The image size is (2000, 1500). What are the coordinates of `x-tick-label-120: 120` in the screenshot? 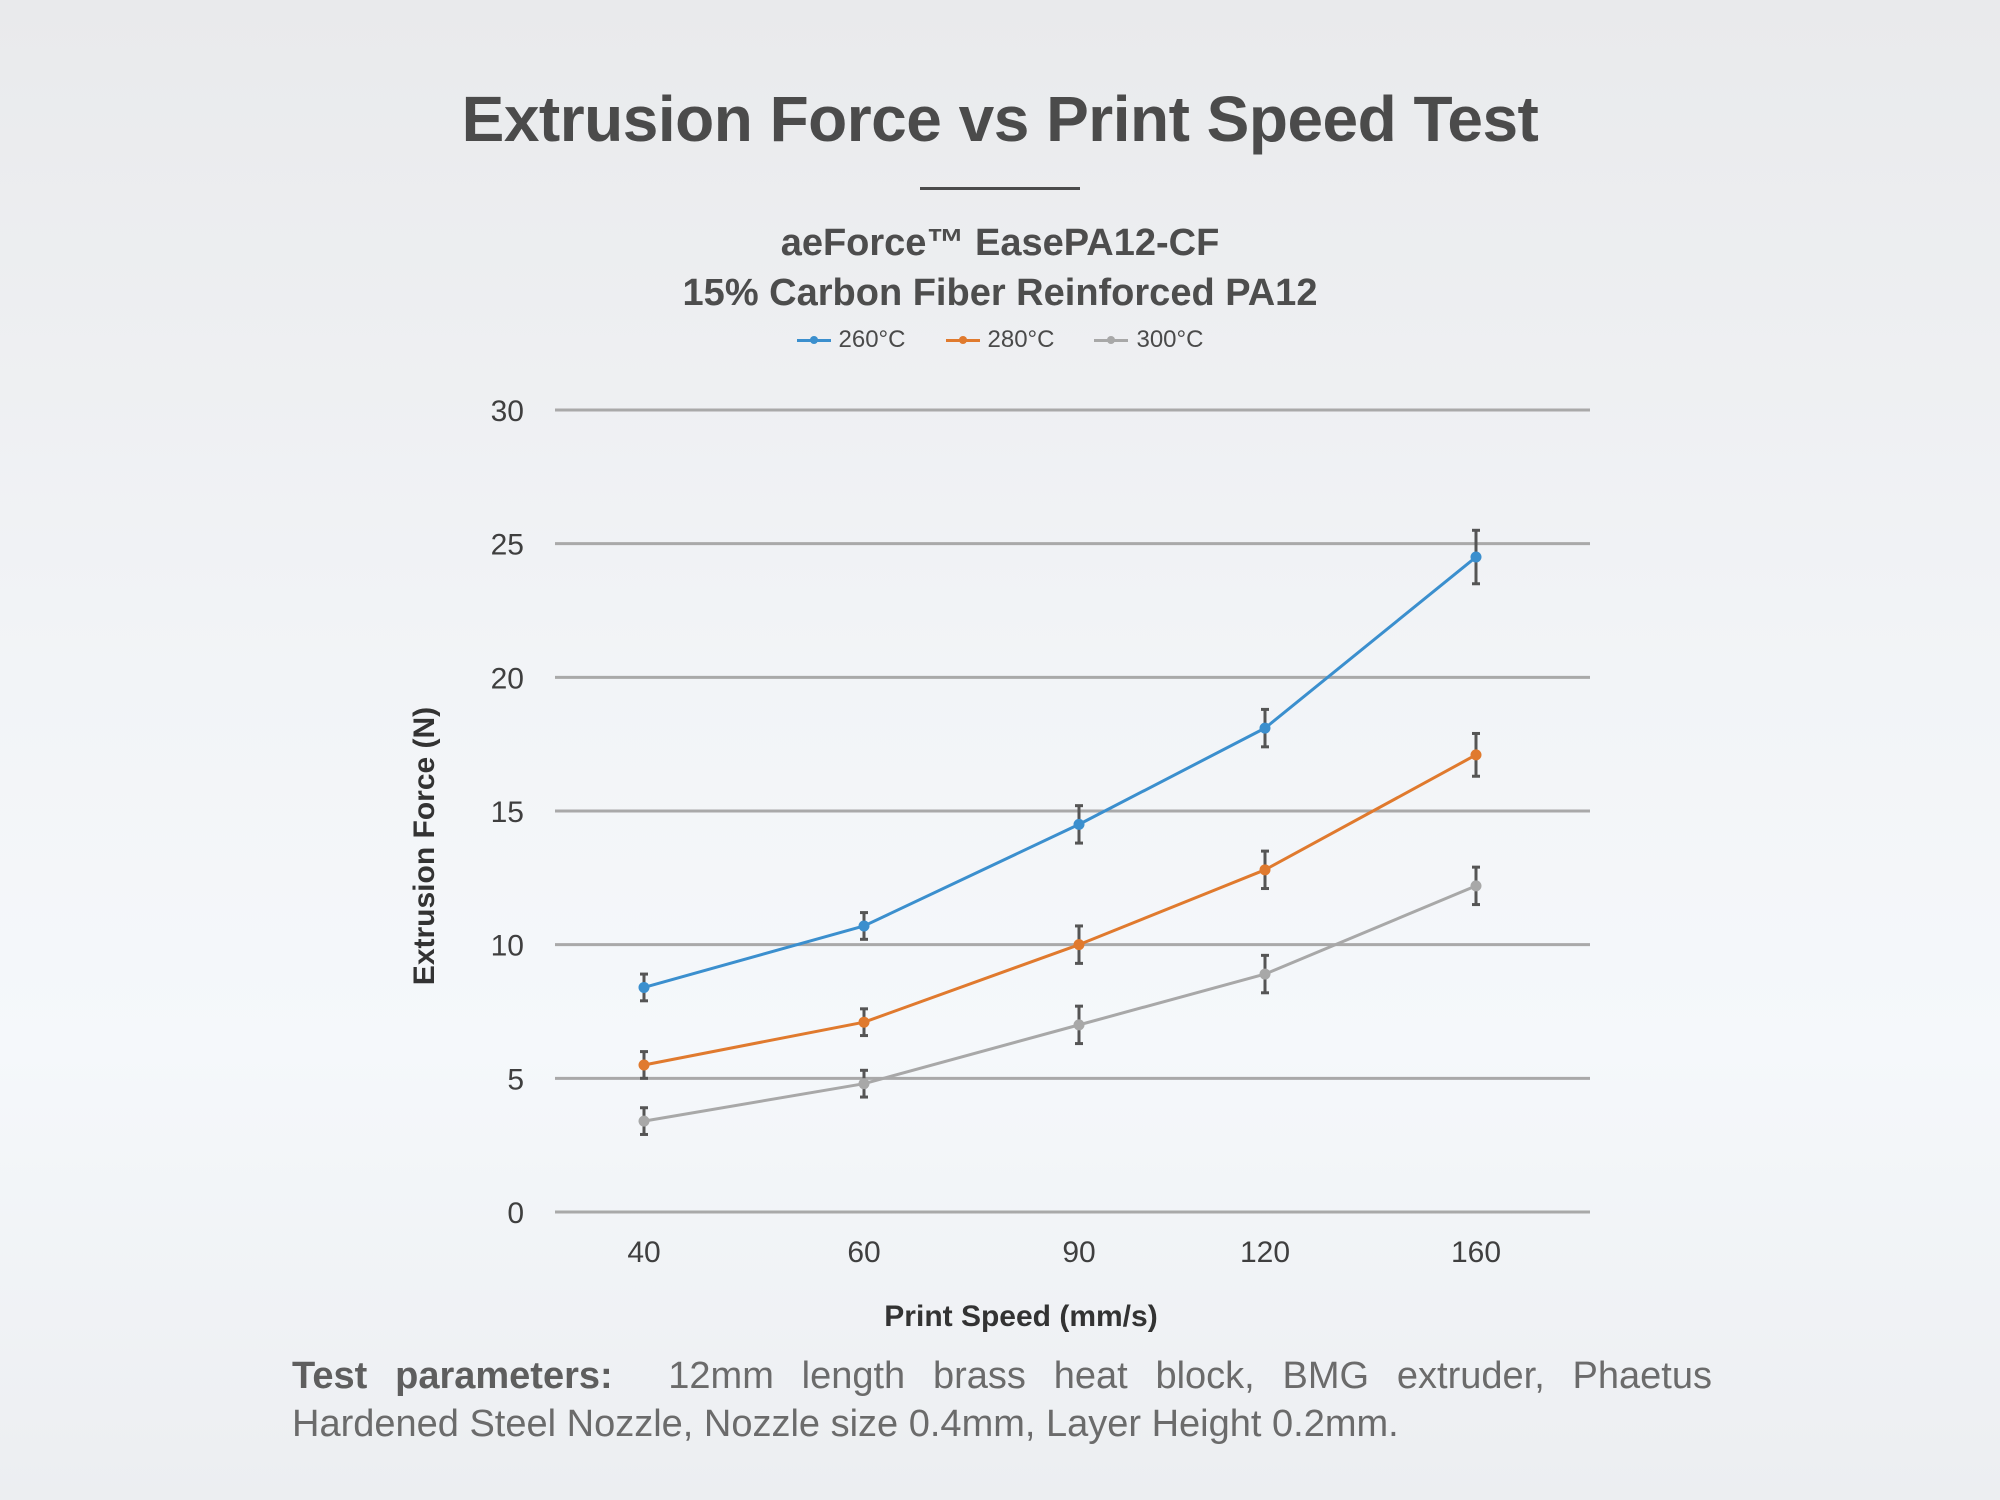 It's located at (1265, 1252).